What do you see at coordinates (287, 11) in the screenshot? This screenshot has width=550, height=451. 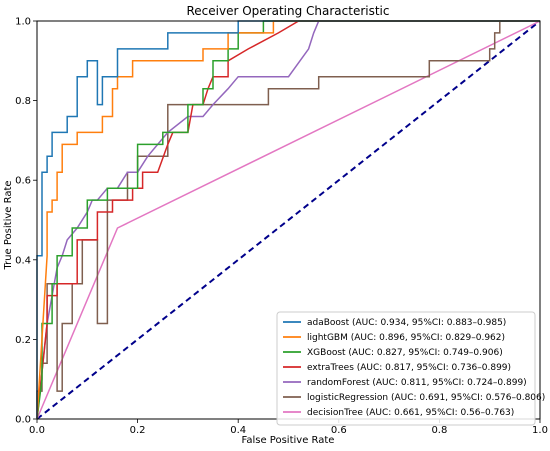 I see `chart-title: Receiver Operating Characteristic` at bounding box center [287, 11].